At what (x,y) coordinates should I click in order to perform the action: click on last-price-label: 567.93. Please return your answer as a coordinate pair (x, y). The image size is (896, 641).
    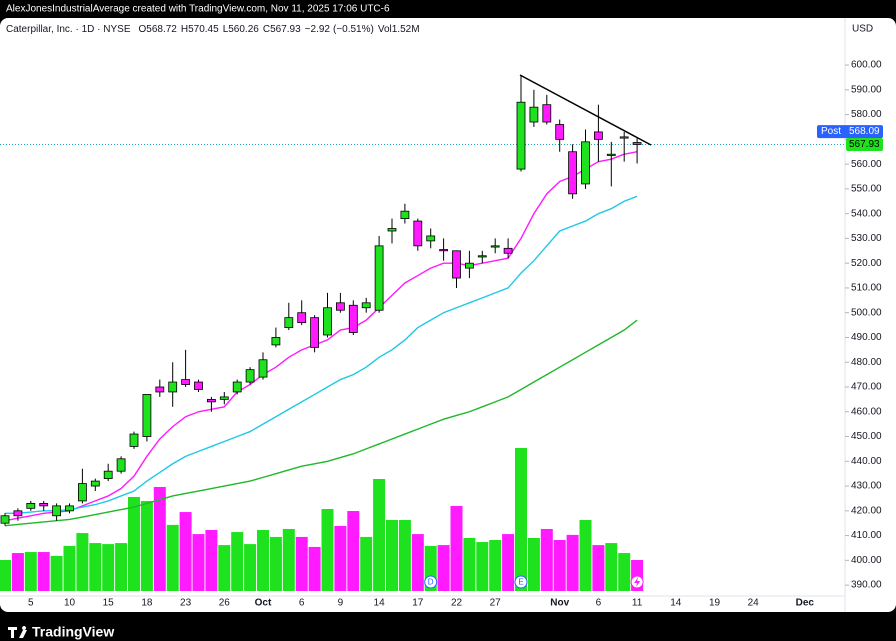
    Looking at the image, I should click on (864, 144).